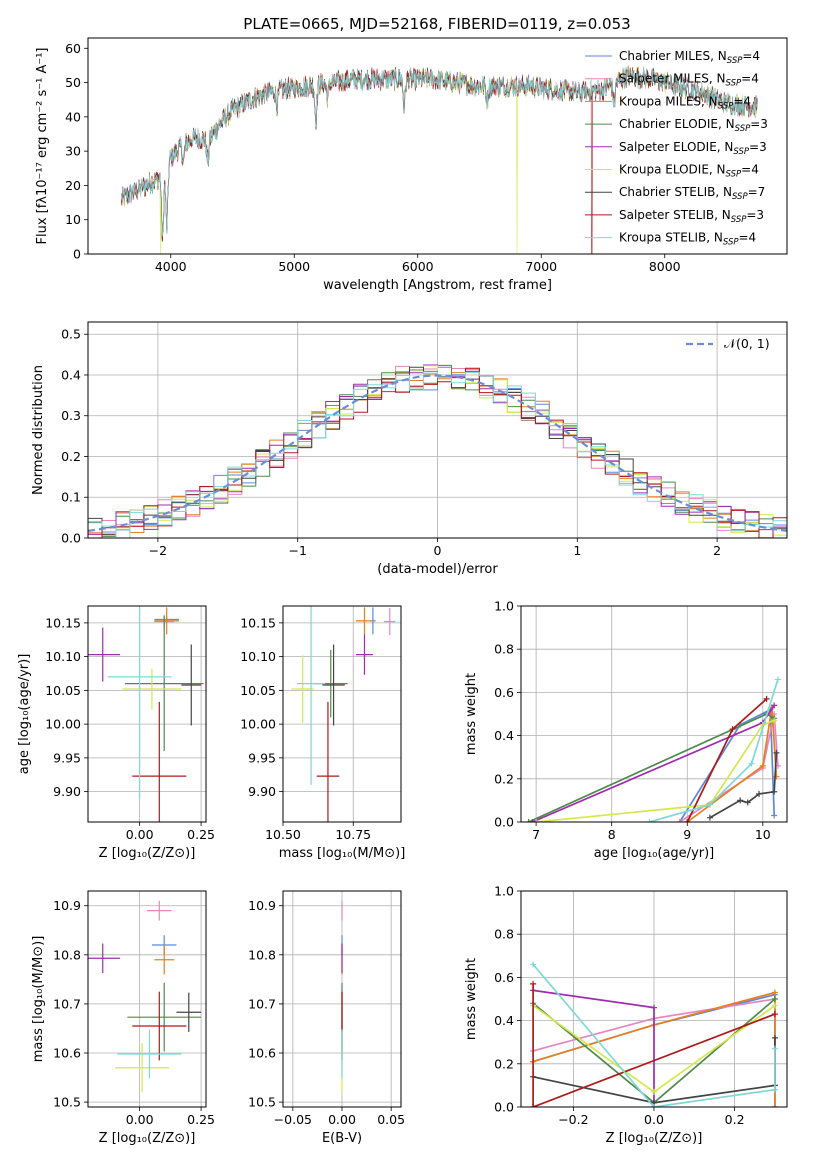 This screenshot has width=819, height=1170. I want to click on x-tick-label: 7000, so click(541, 266).